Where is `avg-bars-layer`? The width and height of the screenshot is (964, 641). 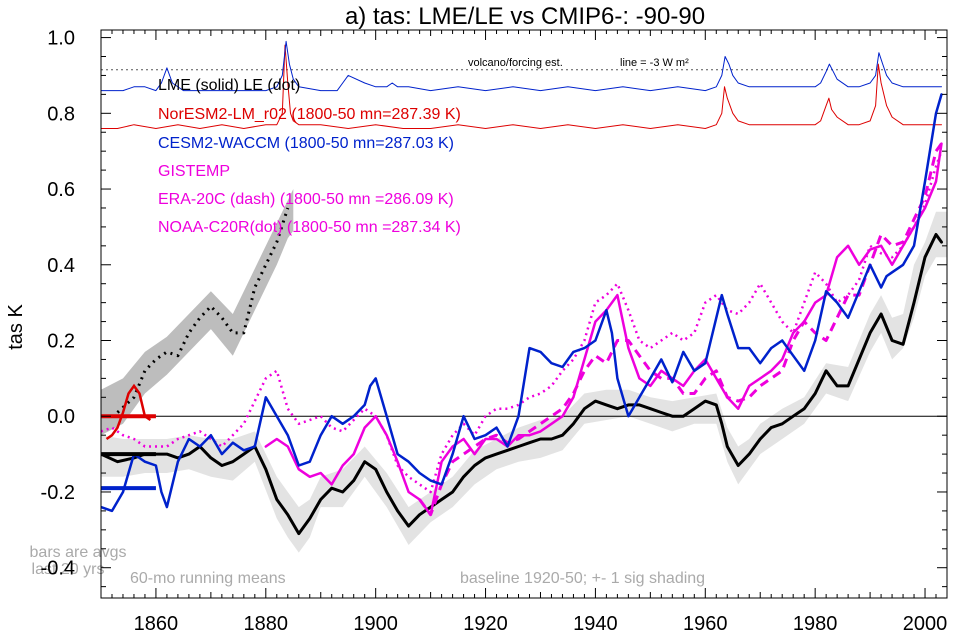
avg-bars-layer is located at coordinates (128, 437).